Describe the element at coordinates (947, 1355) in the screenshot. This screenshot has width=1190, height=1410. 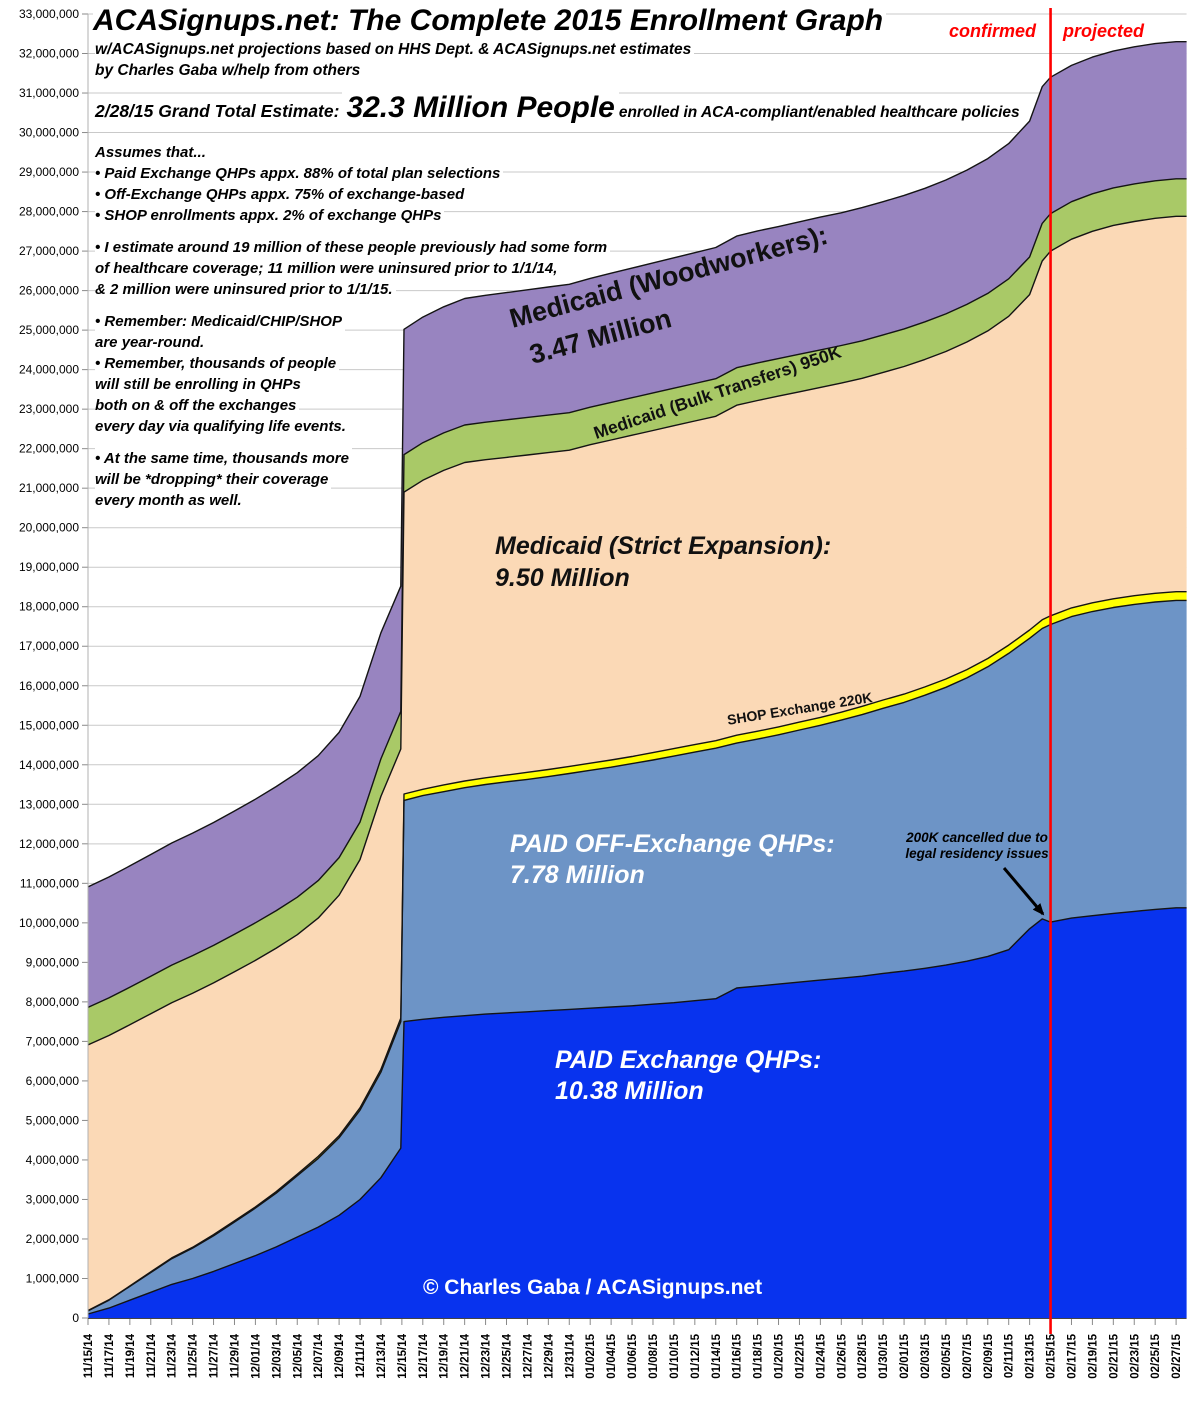
I see `x-axis-tick-label: 02/05/15` at that location.